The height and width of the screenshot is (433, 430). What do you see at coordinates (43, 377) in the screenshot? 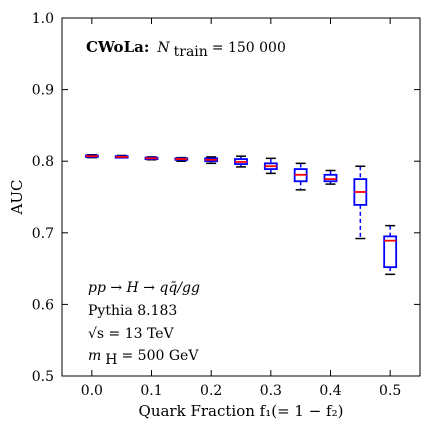
I see `y-tick-label: 0.5` at bounding box center [43, 377].